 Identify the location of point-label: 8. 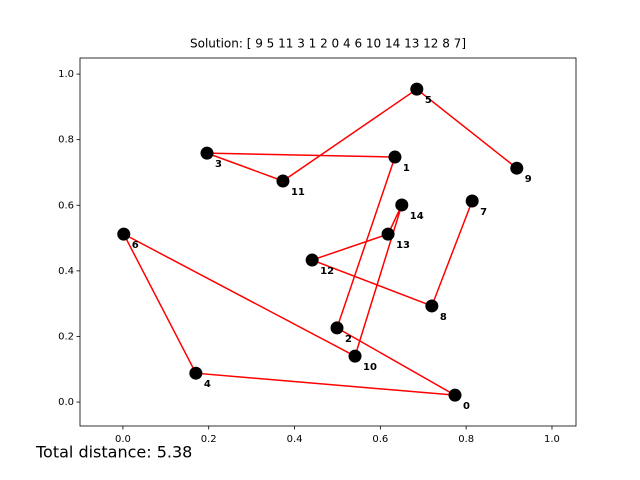
(443, 317).